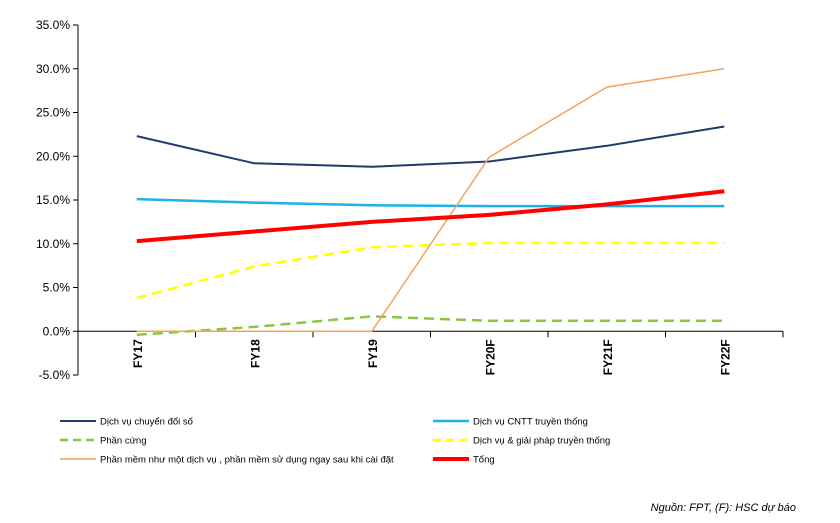  Describe the element at coordinates (138, 353) in the screenshot. I see `x-tick-label: FY17` at that location.